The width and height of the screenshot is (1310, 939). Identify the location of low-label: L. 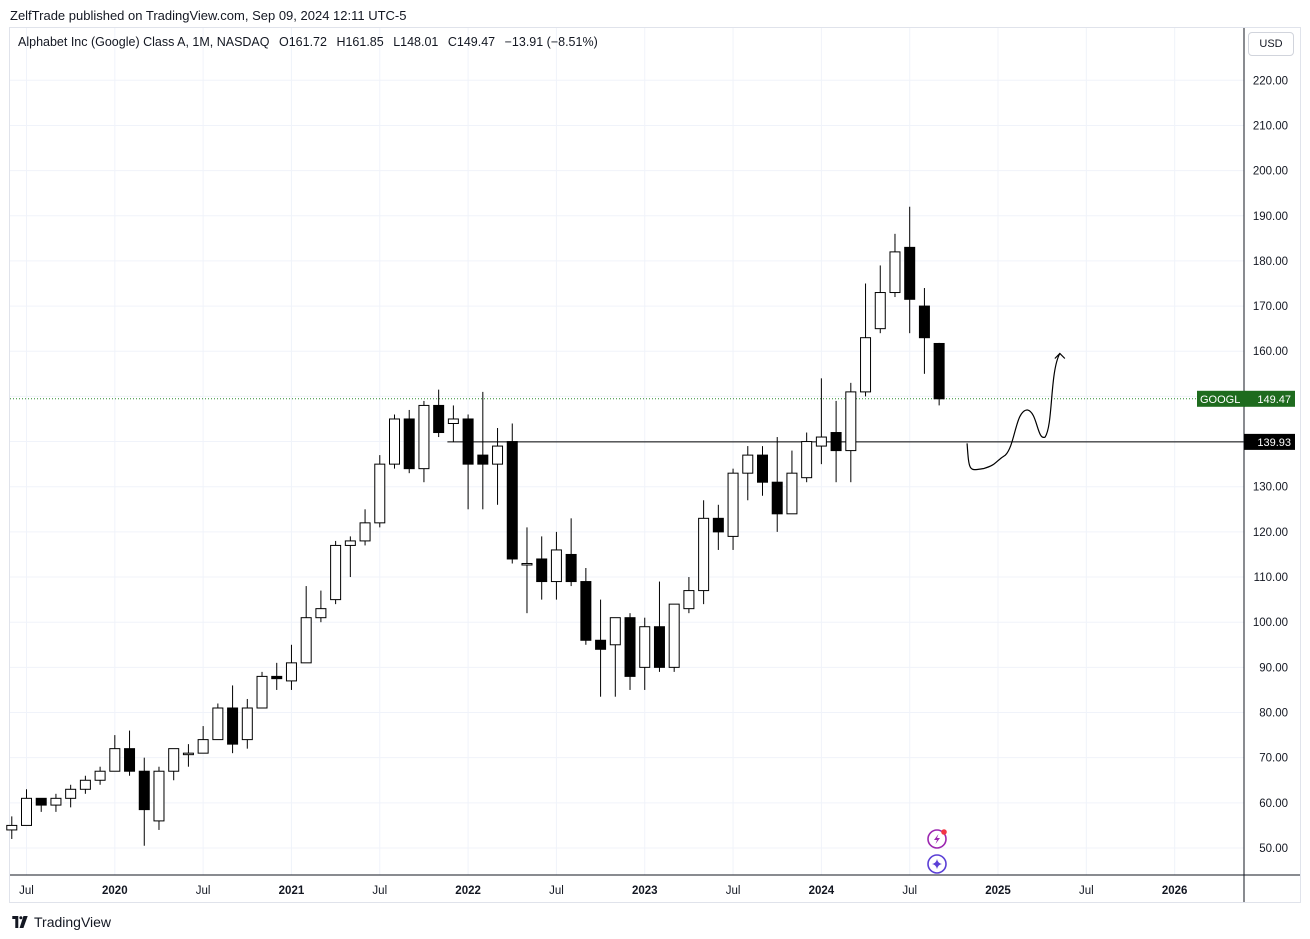
(397, 42).